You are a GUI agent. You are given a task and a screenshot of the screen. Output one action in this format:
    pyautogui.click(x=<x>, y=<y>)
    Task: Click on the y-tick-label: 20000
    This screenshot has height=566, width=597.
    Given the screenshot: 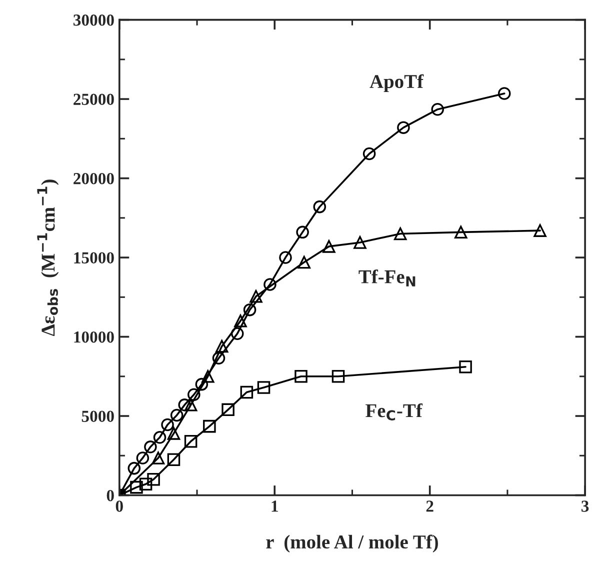 What is the action you would take?
    pyautogui.click(x=94, y=178)
    